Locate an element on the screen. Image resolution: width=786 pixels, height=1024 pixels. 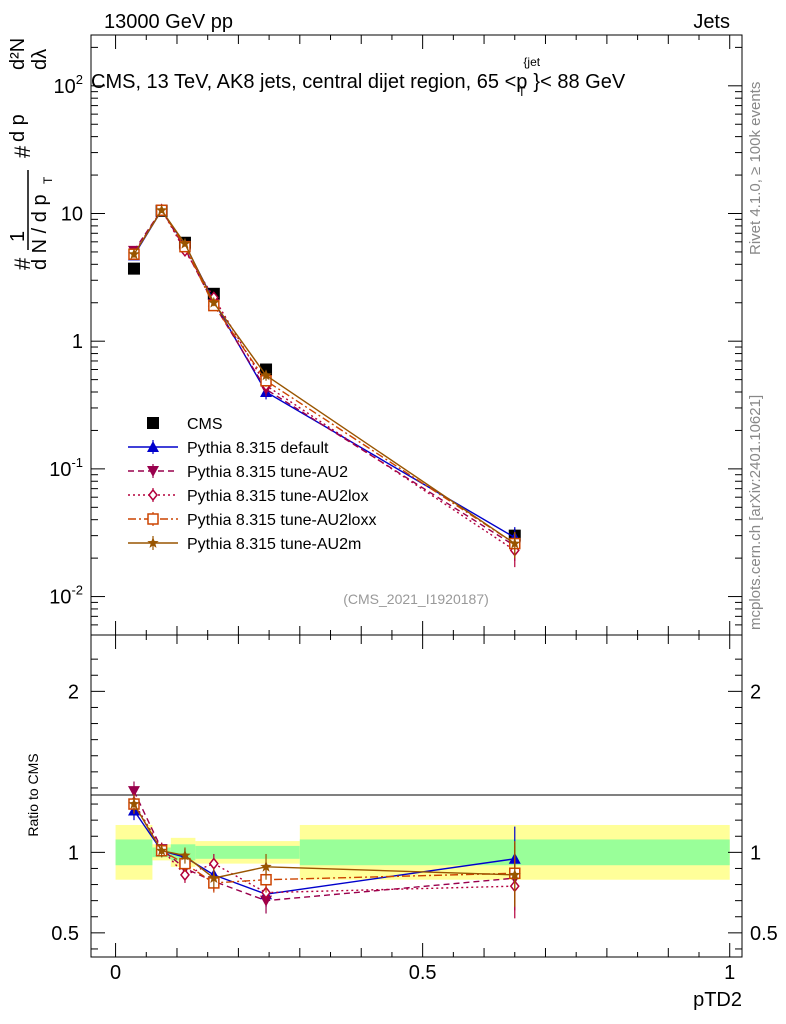
ratio-panel-series is located at coordinates (324, 850).